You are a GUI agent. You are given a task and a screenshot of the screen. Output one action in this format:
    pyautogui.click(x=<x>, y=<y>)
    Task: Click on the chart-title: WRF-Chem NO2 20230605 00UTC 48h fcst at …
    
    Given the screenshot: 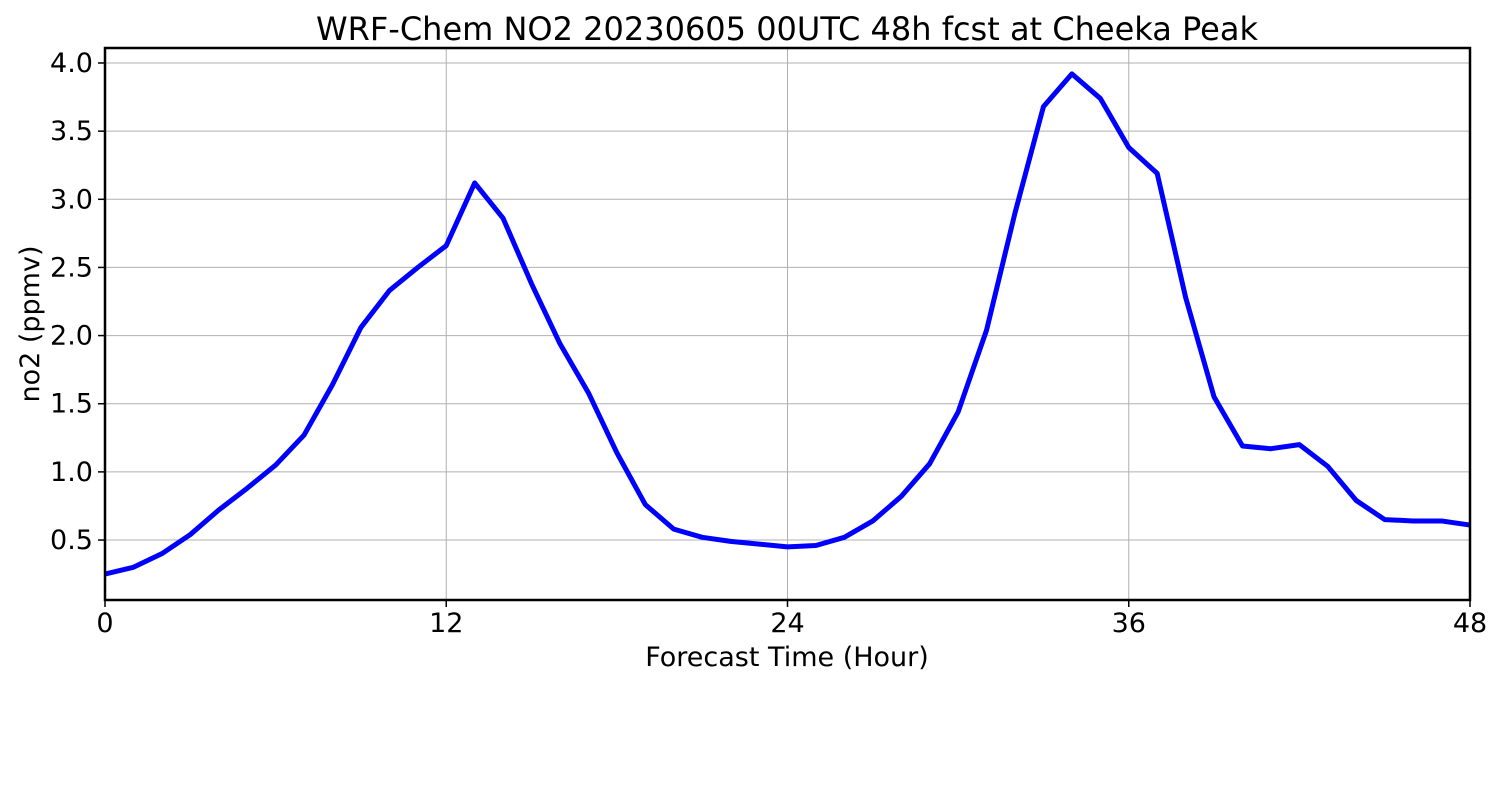 What is the action you would take?
    pyautogui.click(x=787, y=29)
    